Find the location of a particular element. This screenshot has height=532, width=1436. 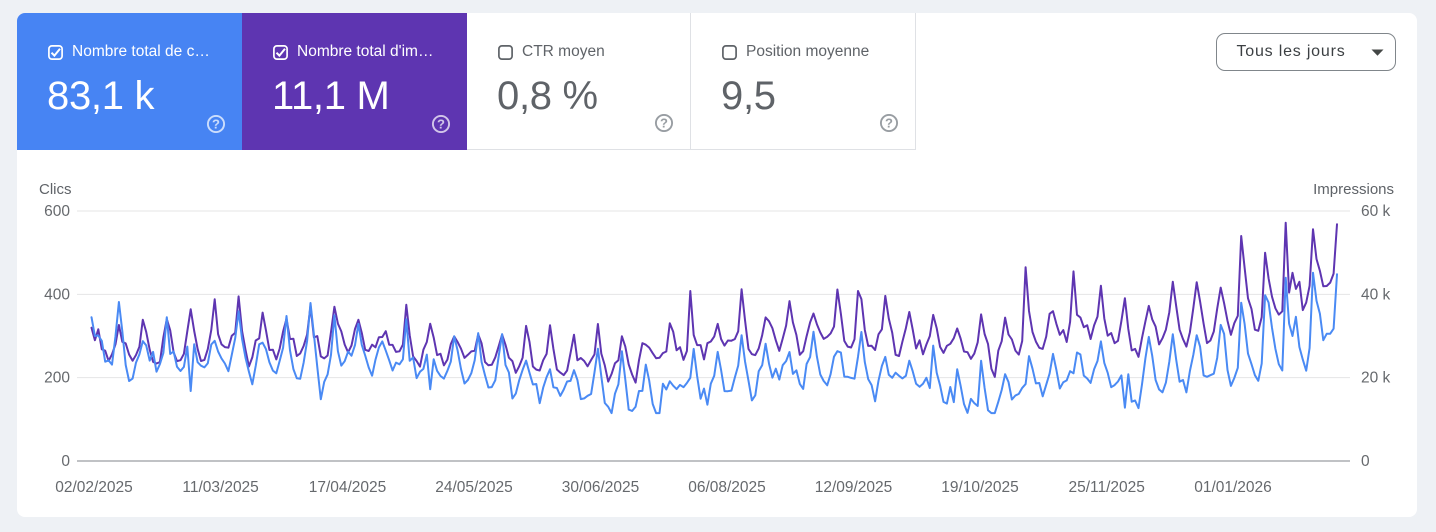

svg-text: 19/10/2025 is located at coordinates (980, 487).